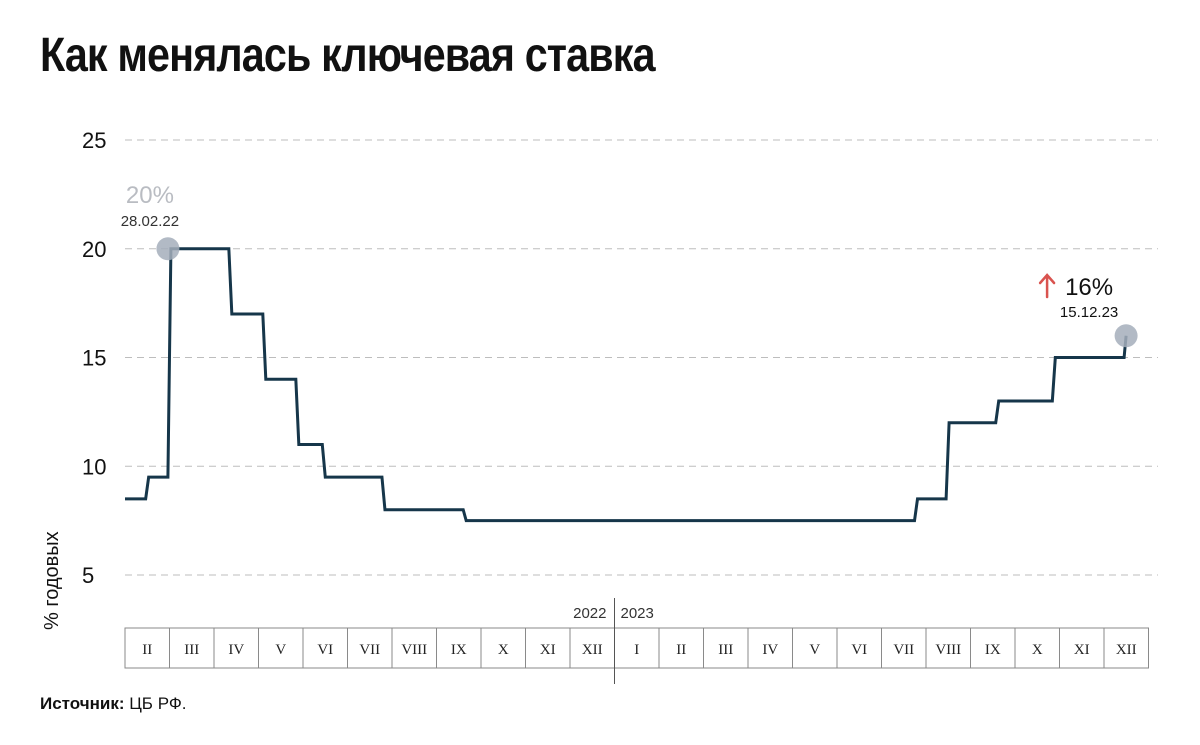  Describe the element at coordinates (150, 195) in the screenshot. I see `annotation-value: 20%` at that location.